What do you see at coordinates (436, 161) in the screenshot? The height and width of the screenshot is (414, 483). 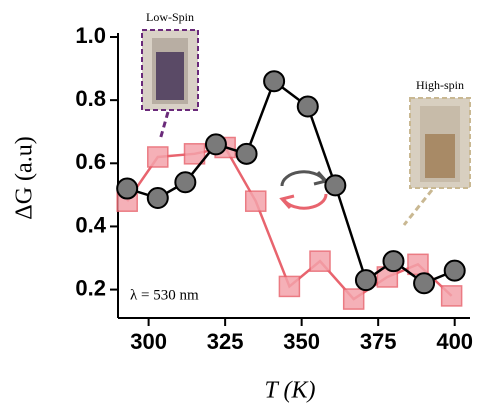 I see `high-spin-photo` at bounding box center [436, 161].